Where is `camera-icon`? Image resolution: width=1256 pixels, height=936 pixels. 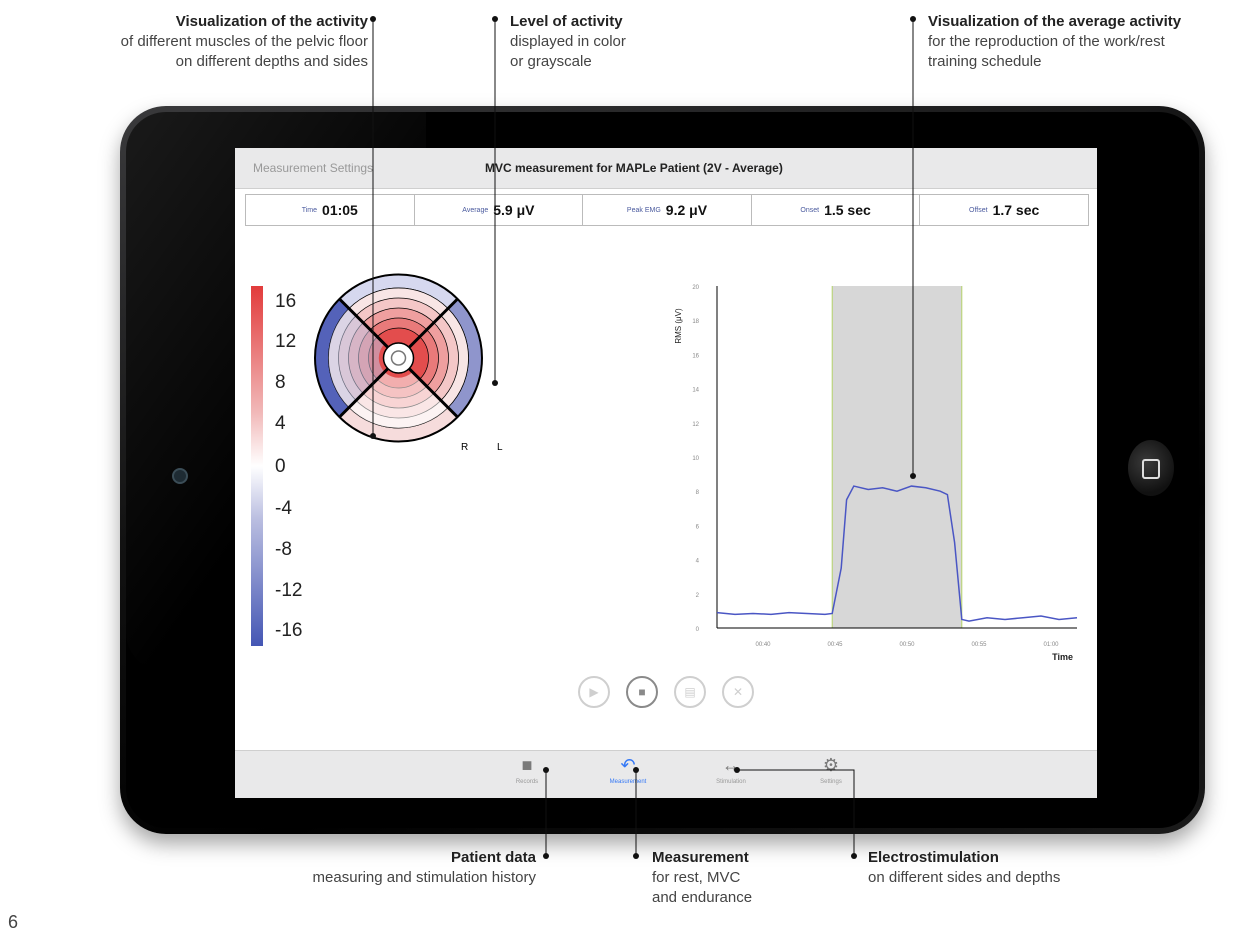
camera-icon is located at coordinates (180, 476).